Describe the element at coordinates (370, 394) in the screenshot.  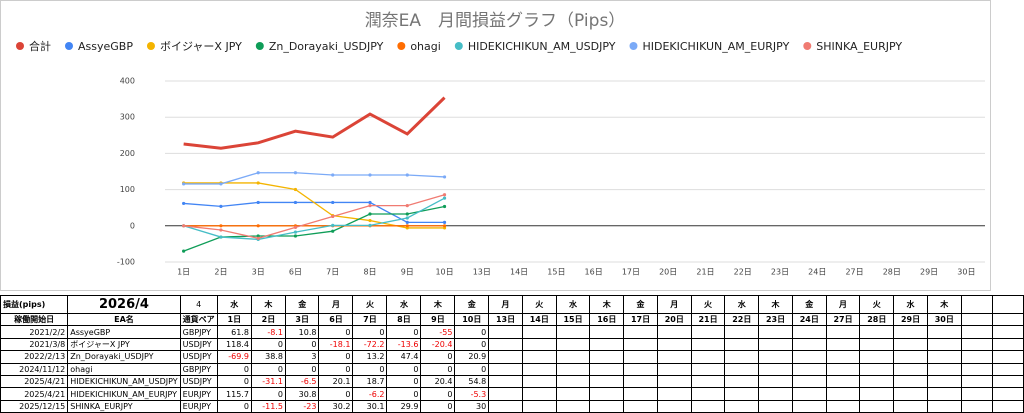
I see `value: -6.2` at that location.